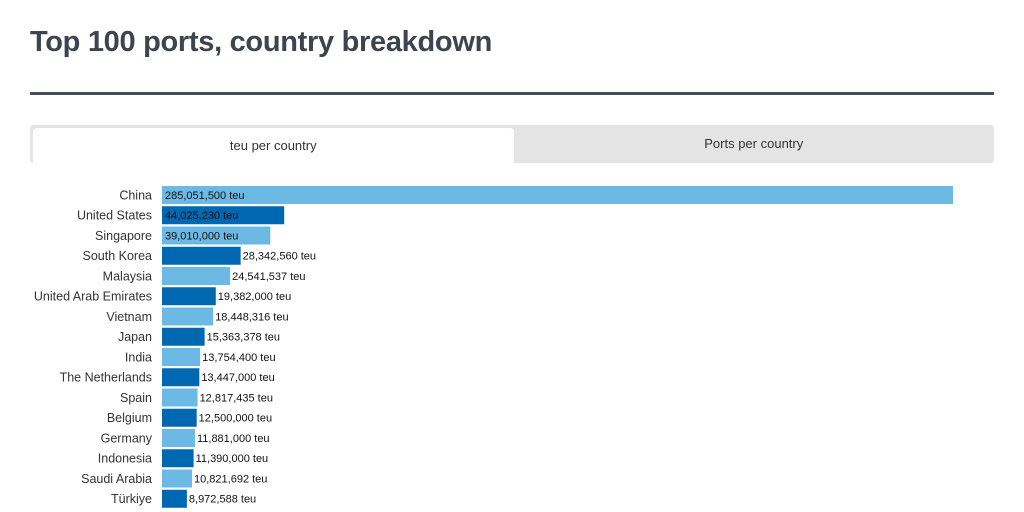  What do you see at coordinates (114, 216) in the screenshot?
I see `category-label: United States` at bounding box center [114, 216].